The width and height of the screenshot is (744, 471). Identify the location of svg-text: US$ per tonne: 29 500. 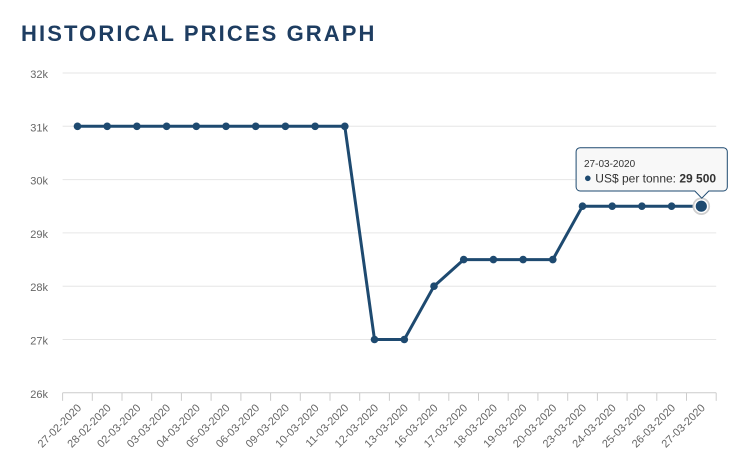
(655, 179).